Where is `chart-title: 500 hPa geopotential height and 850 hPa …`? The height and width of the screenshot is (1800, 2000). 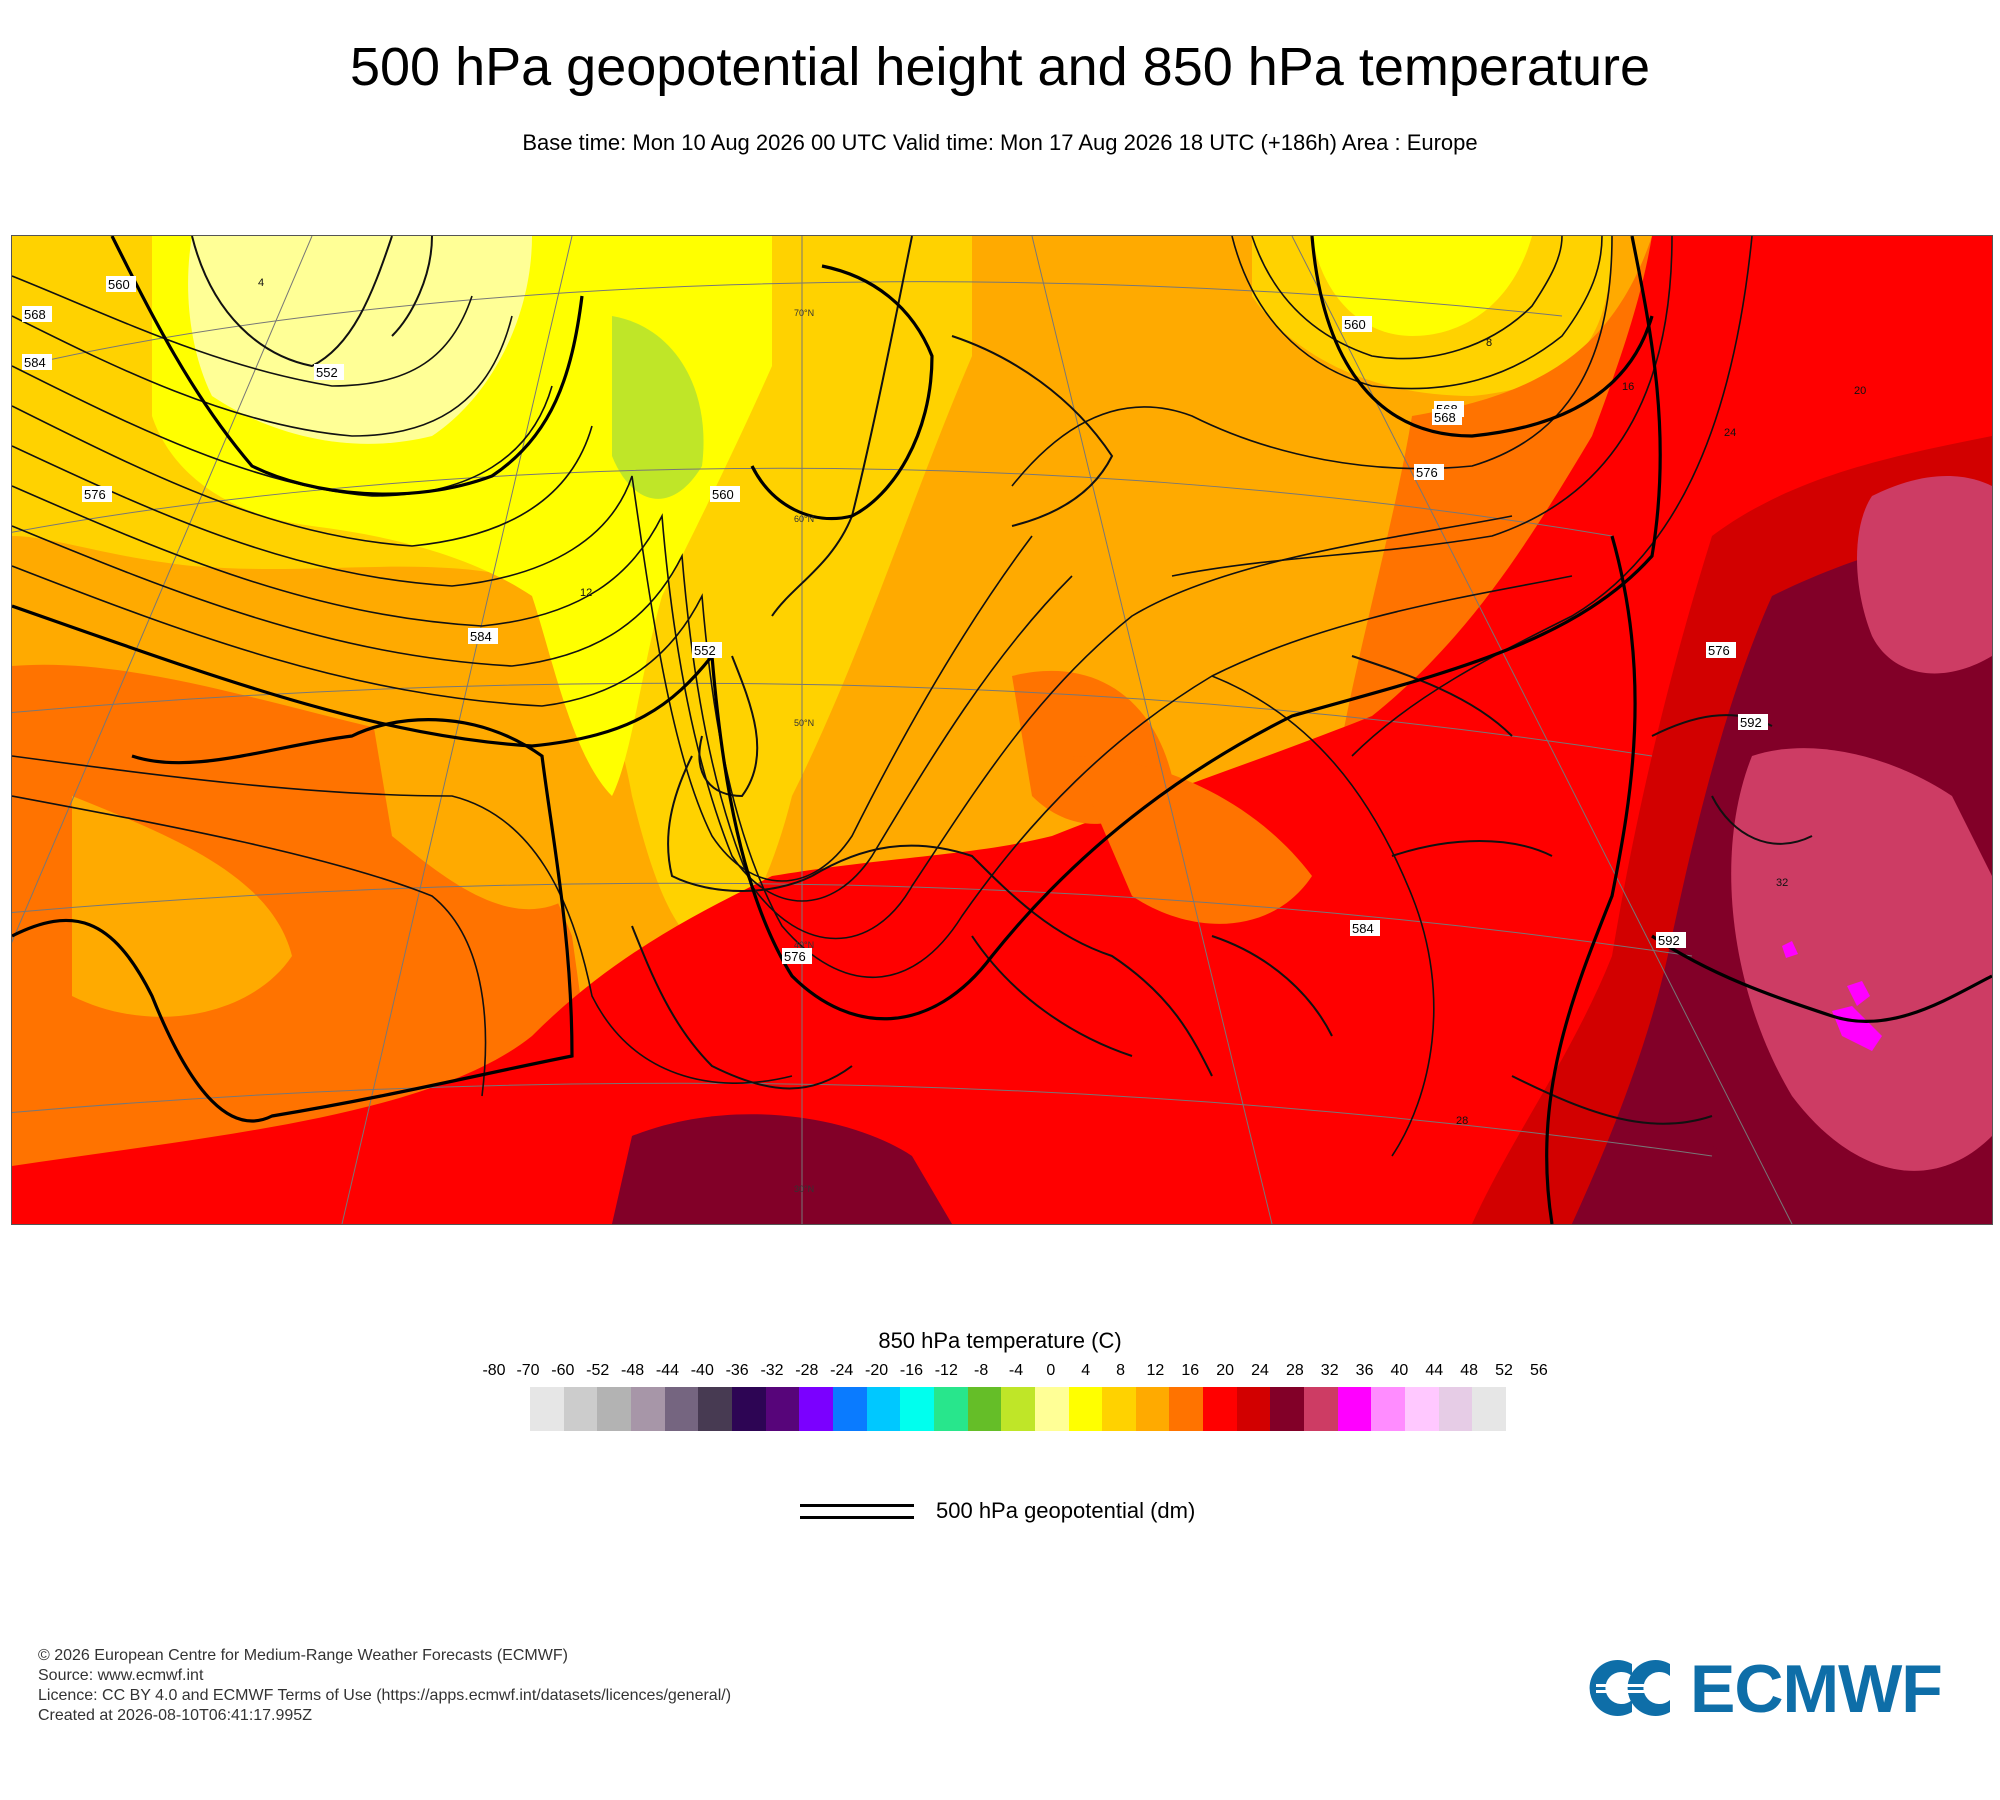 chart-title: 500 hPa geopotential height and 850 hPa … is located at coordinates (999, 67).